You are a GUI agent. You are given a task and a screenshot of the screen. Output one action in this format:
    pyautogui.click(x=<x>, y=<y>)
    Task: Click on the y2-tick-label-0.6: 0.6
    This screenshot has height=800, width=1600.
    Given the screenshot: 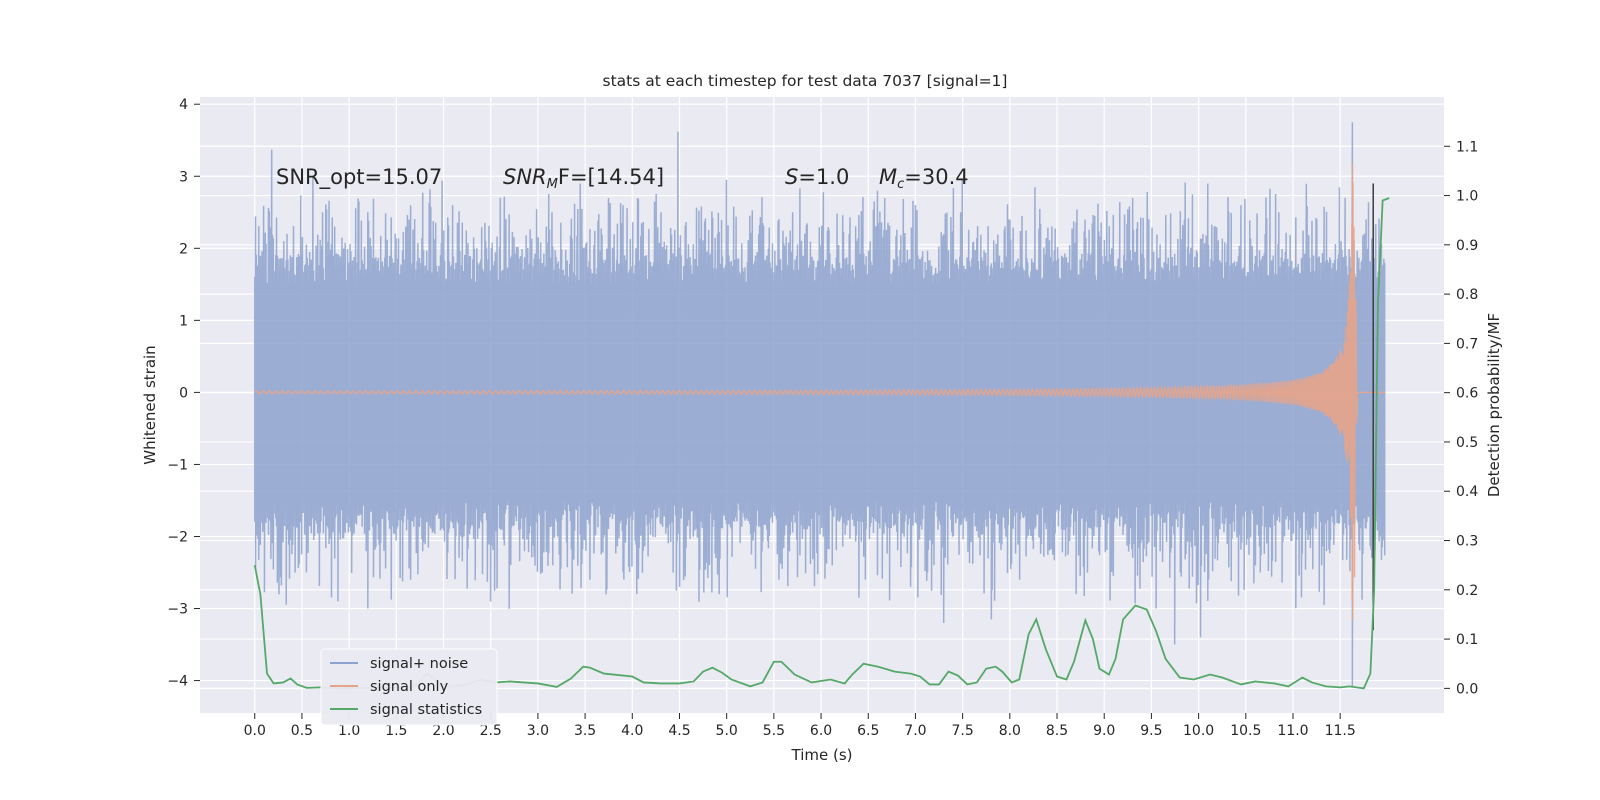 What is the action you would take?
    pyautogui.click(x=1467, y=394)
    